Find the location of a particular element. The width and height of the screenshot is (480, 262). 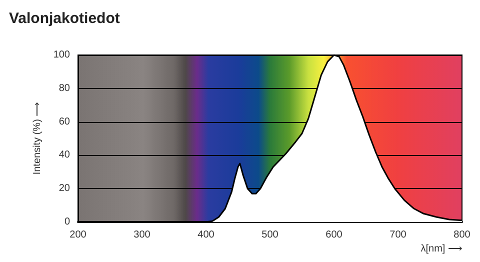

y-tick-label: 100 is located at coordinates (61, 55).